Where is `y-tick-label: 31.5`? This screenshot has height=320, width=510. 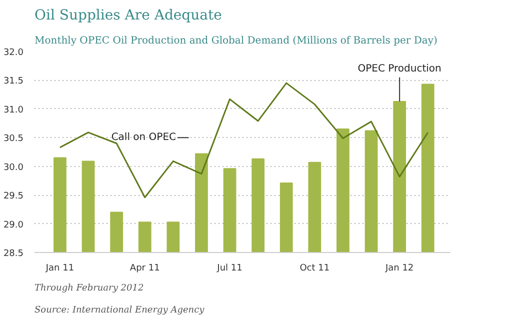
y-tick-label: 31.5 is located at coordinates (13, 81).